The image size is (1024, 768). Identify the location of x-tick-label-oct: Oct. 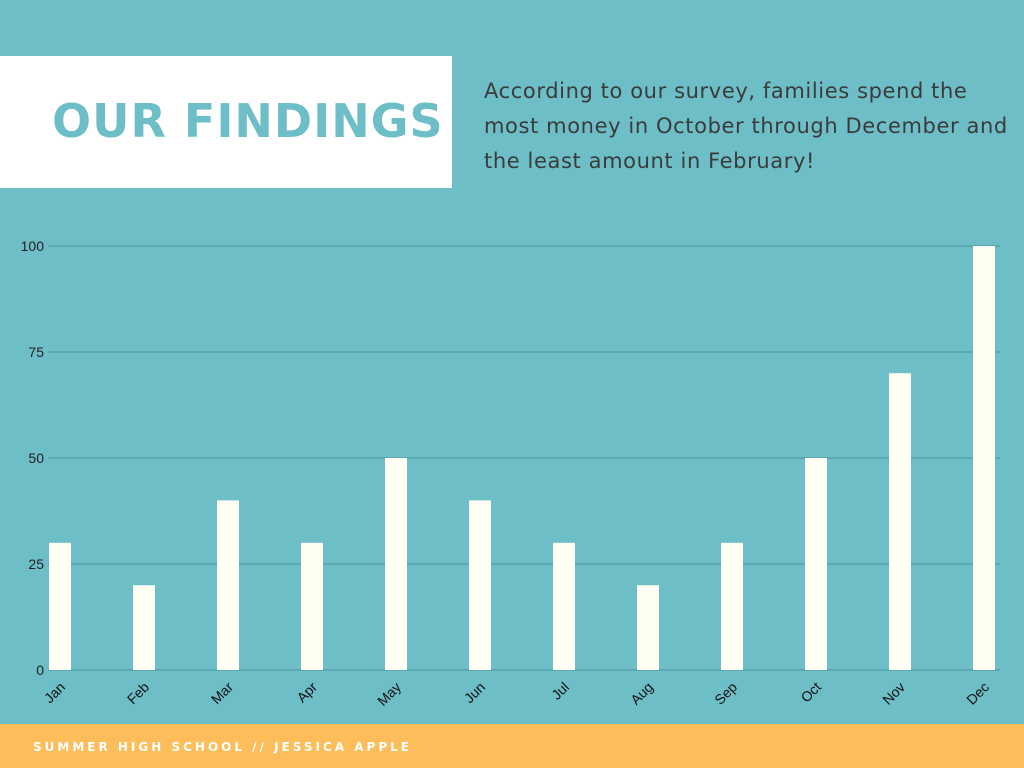
(810, 692).